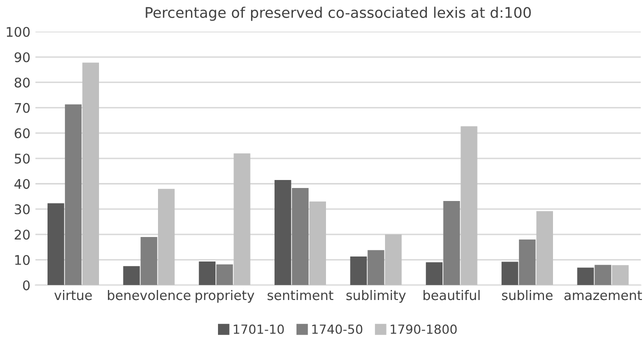  Describe the element at coordinates (73, 295) in the screenshot. I see `x-tick-label: virtue` at that location.